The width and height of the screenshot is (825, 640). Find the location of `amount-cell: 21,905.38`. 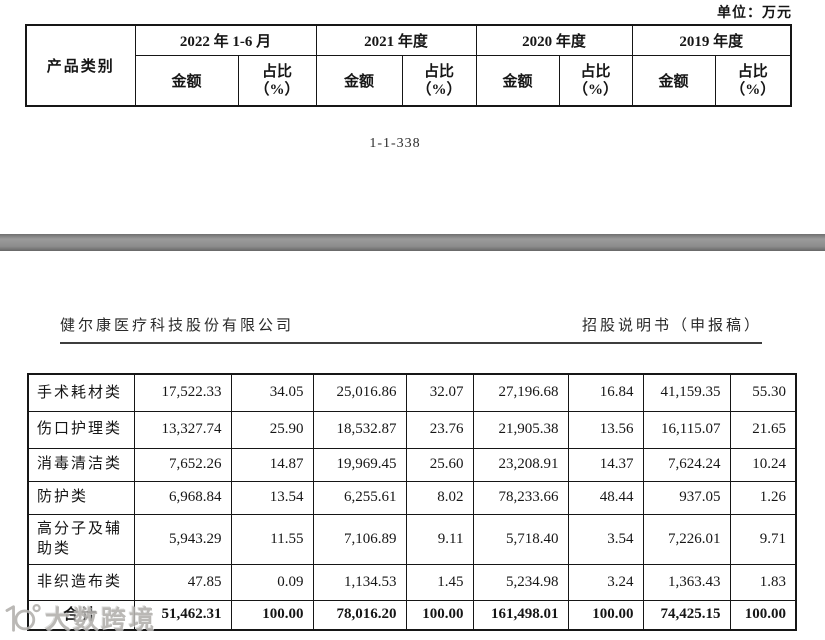

amount-cell: 21,905.38 is located at coordinates (520, 429).